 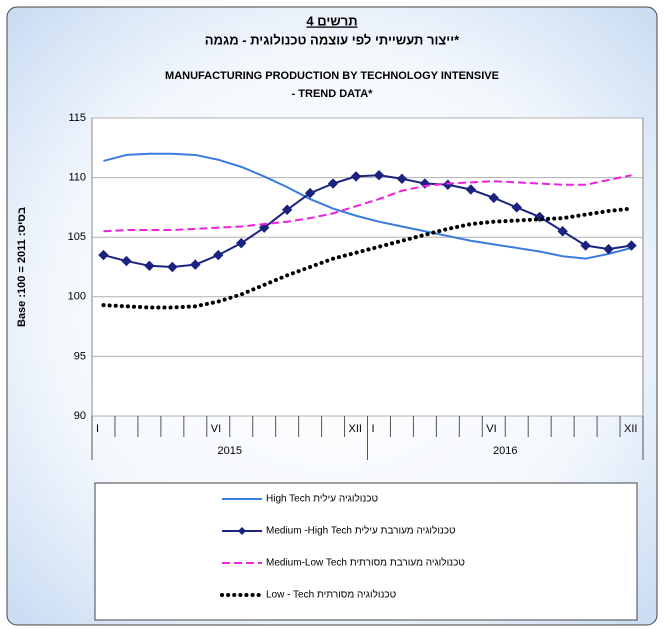 What do you see at coordinates (77, 118) in the screenshot?
I see `y-tick-label: 115` at bounding box center [77, 118].